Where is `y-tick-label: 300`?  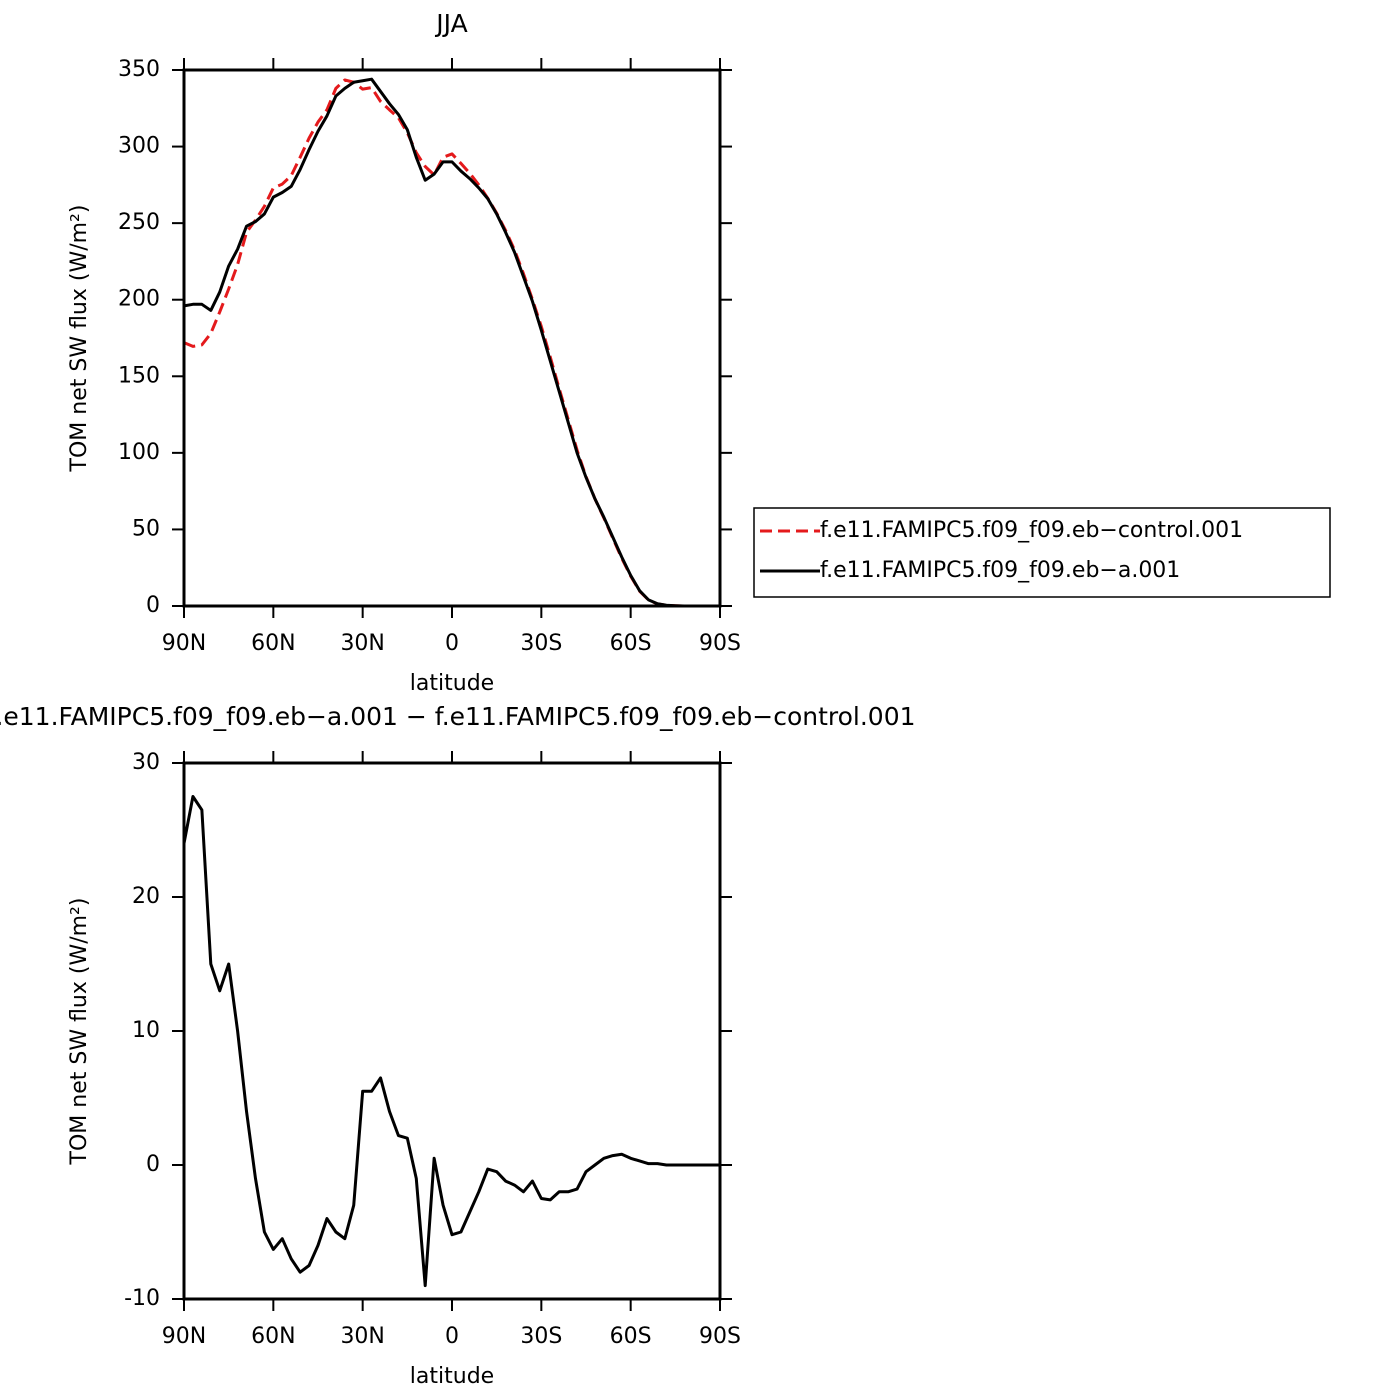
y-tick-label: 300 is located at coordinates (139, 146).